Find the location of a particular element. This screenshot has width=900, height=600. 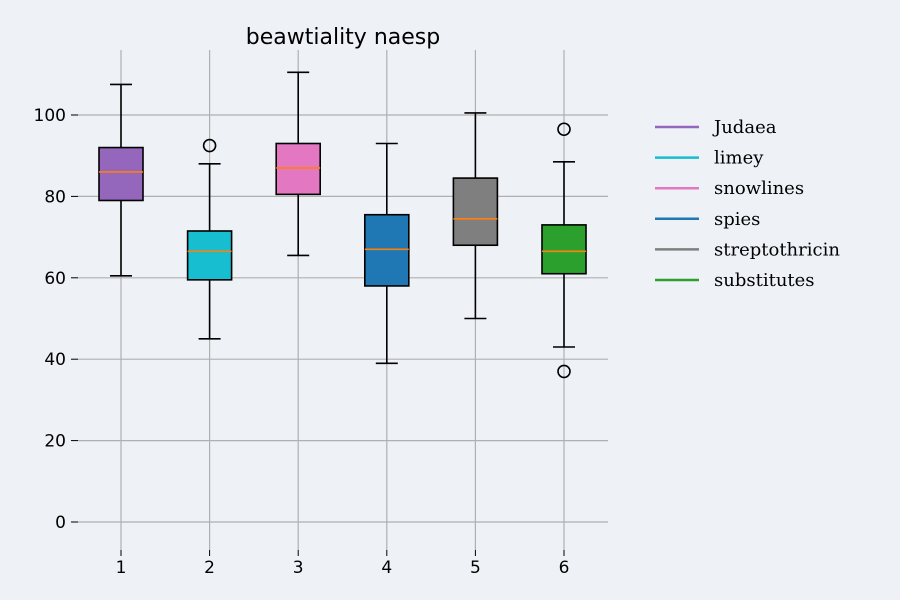

legend-label: spies is located at coordinates (737, 219).